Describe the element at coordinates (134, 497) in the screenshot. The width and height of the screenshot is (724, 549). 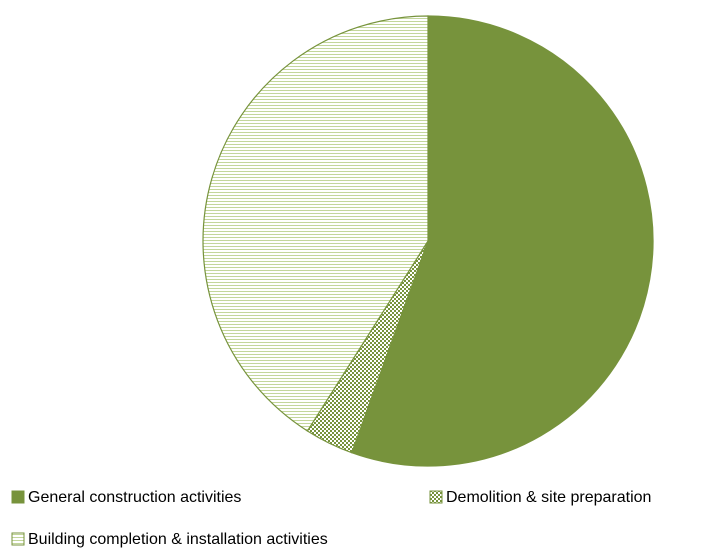
I see `legend-label: General construction activities` at that location.